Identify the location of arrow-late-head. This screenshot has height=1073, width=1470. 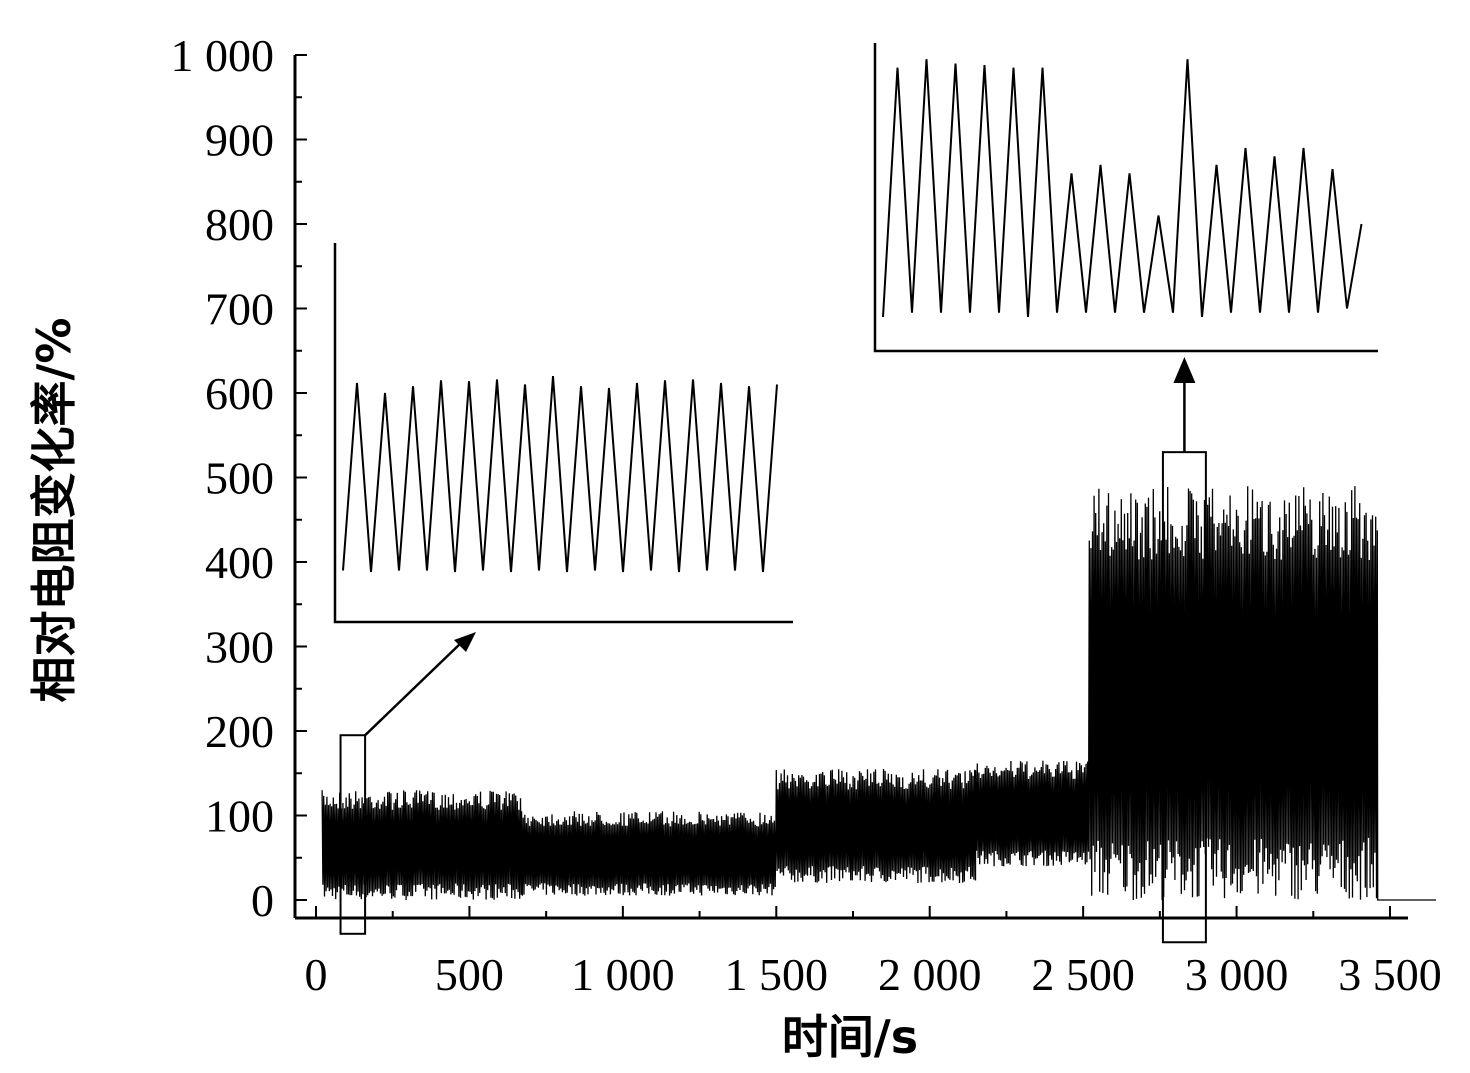
(1184, 370).